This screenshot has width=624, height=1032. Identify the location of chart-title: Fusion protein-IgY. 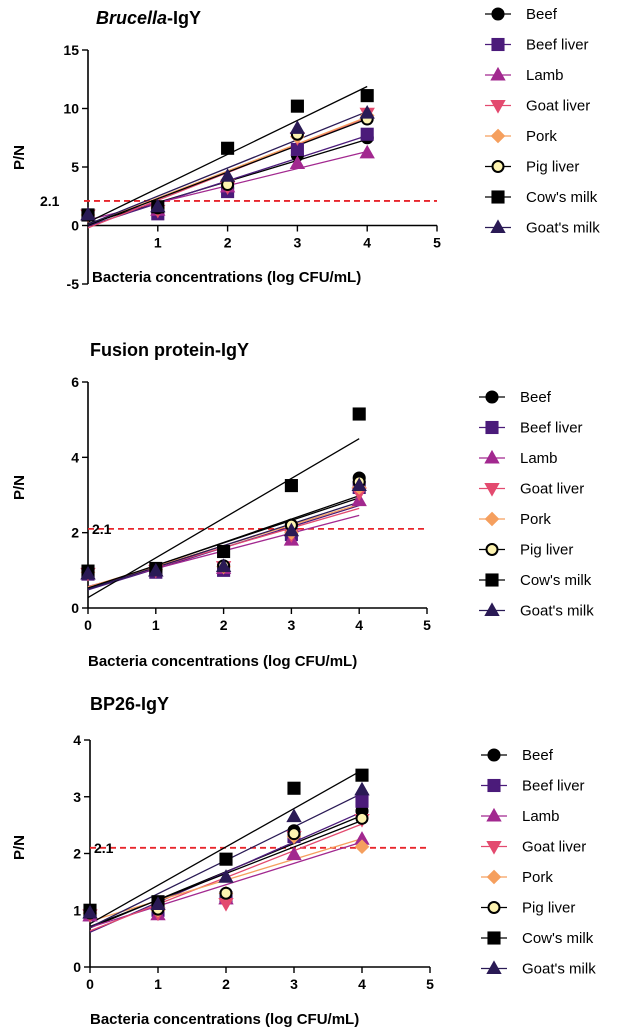
(169, 350).